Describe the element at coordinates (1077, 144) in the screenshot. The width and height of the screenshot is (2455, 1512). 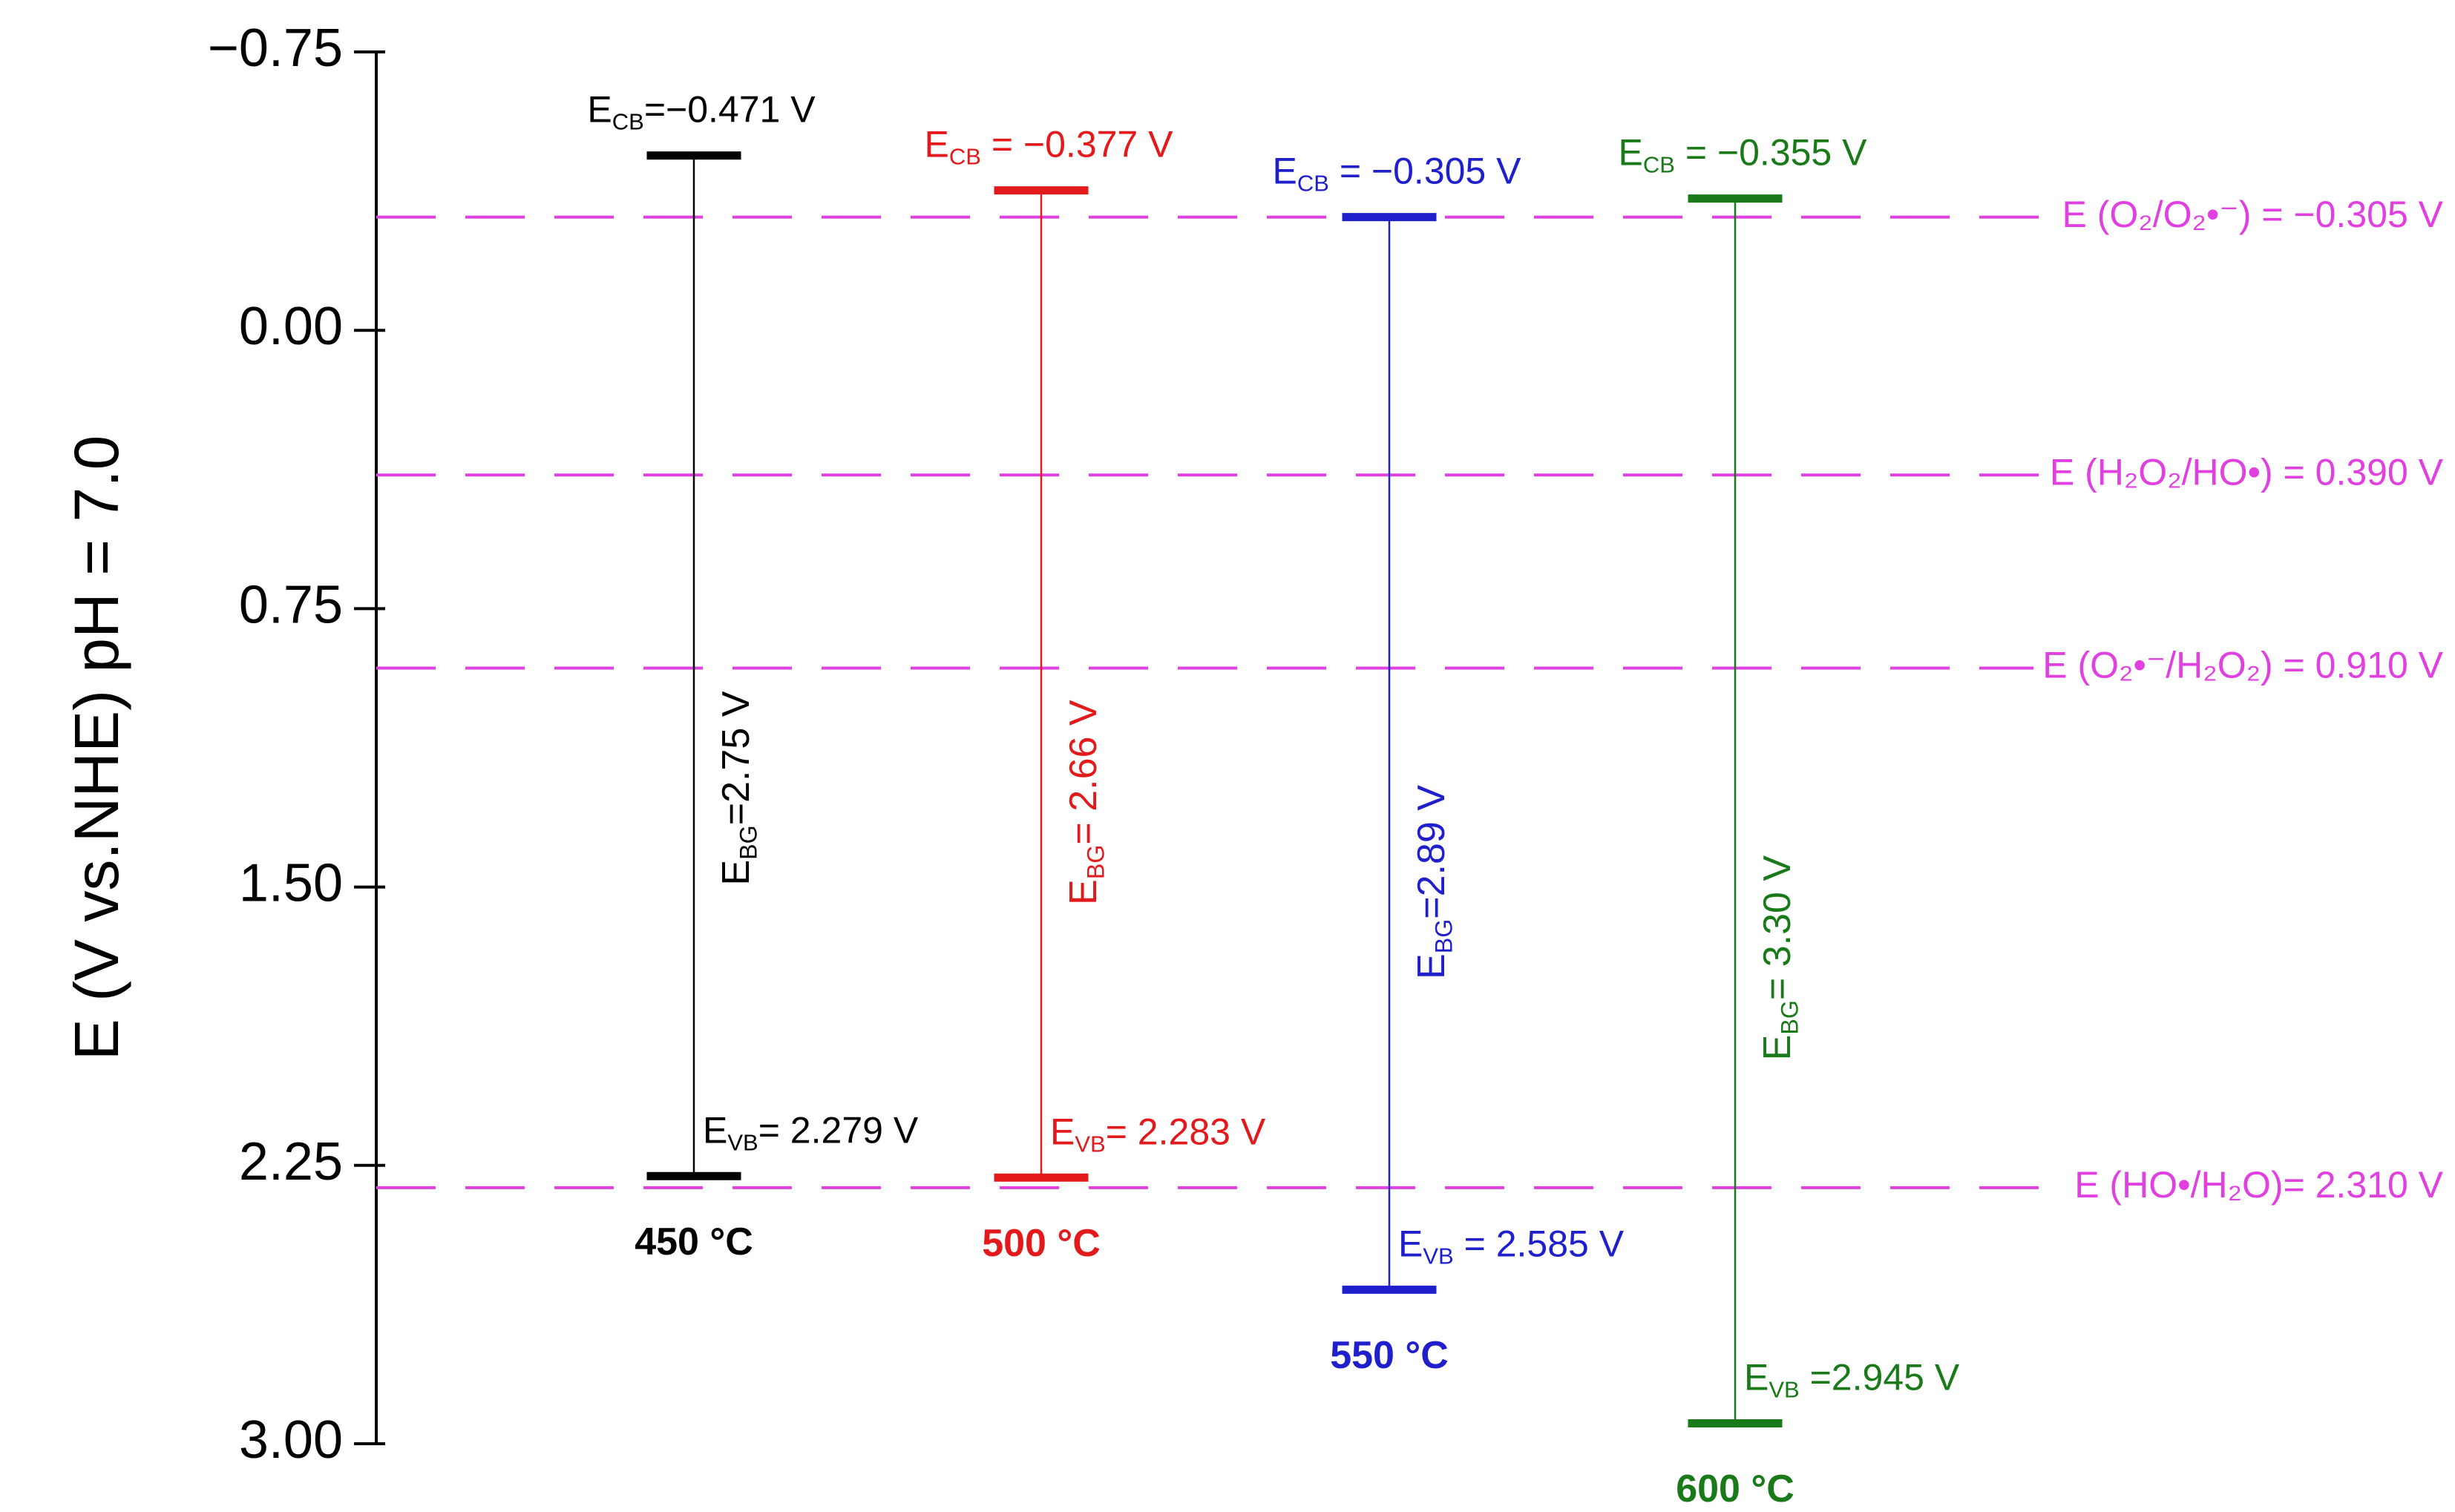
I see `value-label: = −0.377 V` at that location.